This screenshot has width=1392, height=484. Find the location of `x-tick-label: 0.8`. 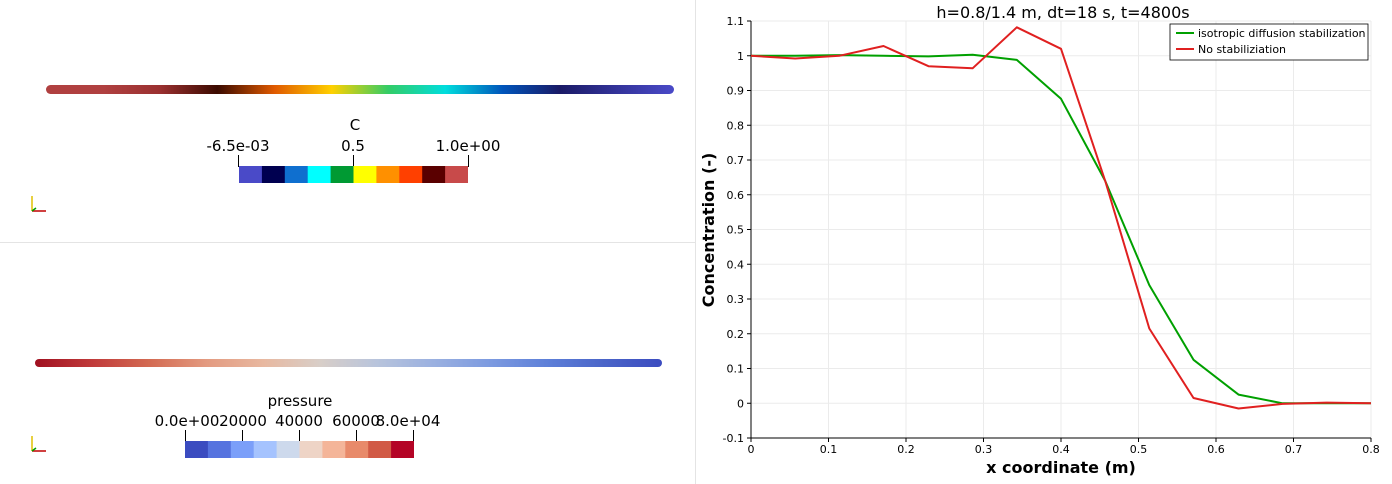

x-tick-label: 0.8 is located at coordinates (1371, 449).